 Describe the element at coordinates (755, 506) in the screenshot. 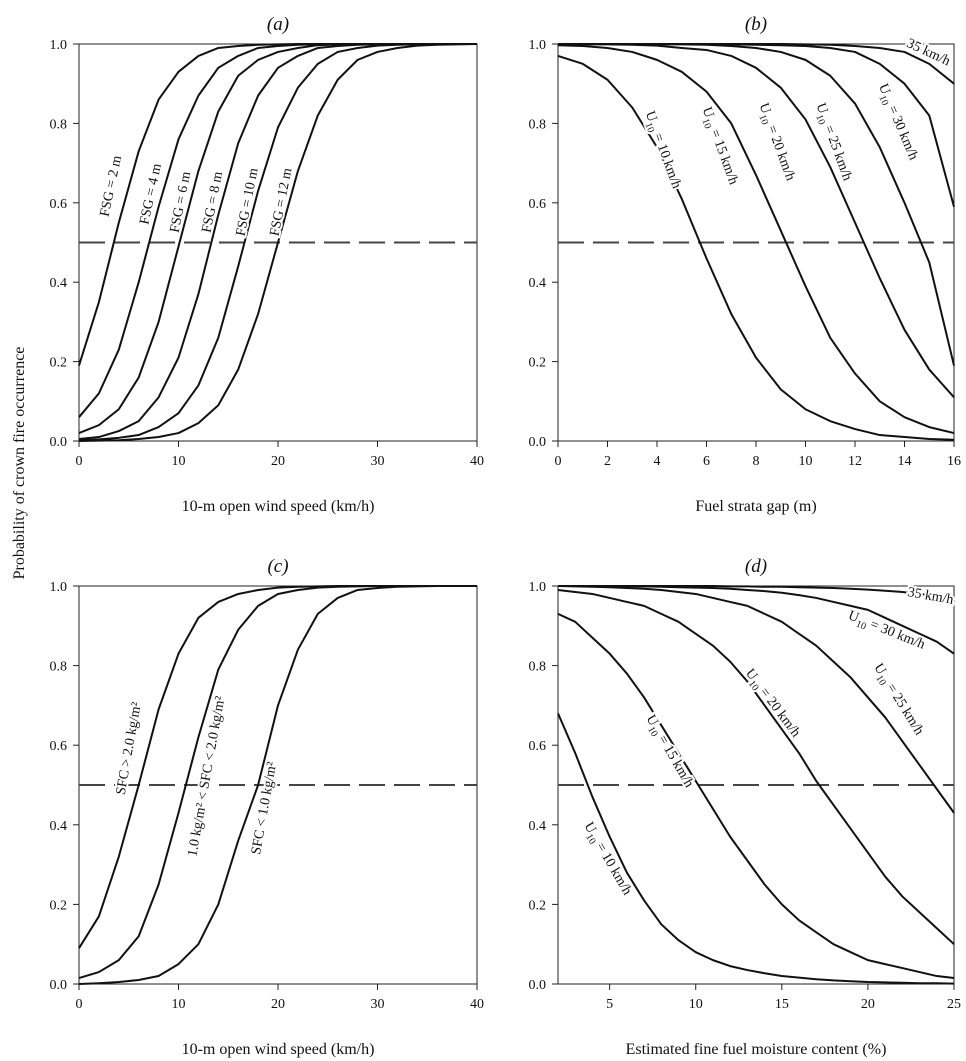

I see `x-axis-title: Fuel strata gap (m)` at that location.